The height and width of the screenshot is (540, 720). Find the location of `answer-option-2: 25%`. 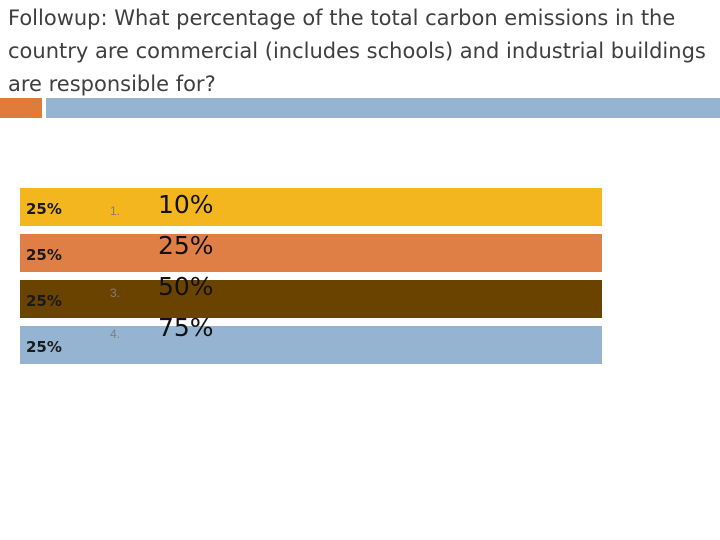

answer-option-2: 25% is located at coordinates (210, 254).